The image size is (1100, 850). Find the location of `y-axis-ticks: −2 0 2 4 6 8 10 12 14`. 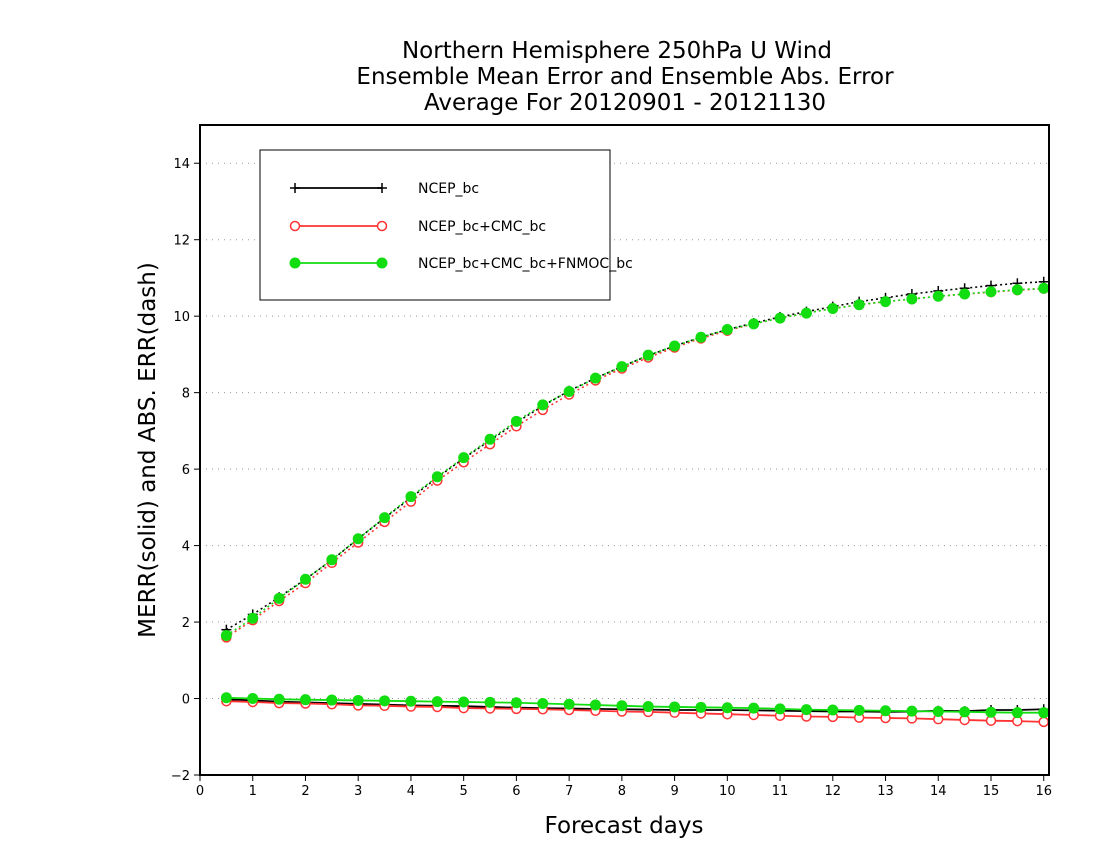

y-axis-ticks: −2 0 2 4 6 8 10 12 14 is located at coordinates (185, 470).